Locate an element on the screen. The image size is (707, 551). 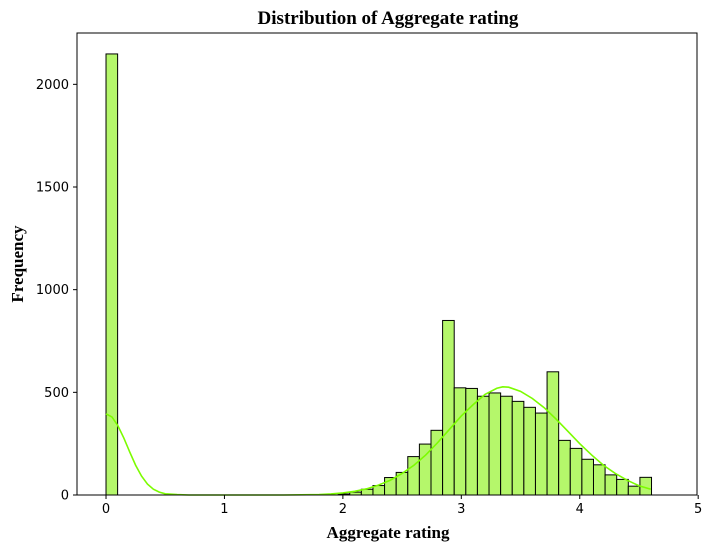
y-axis: 0 500 1000 1500 2000 is located at coordinates (56, 291).